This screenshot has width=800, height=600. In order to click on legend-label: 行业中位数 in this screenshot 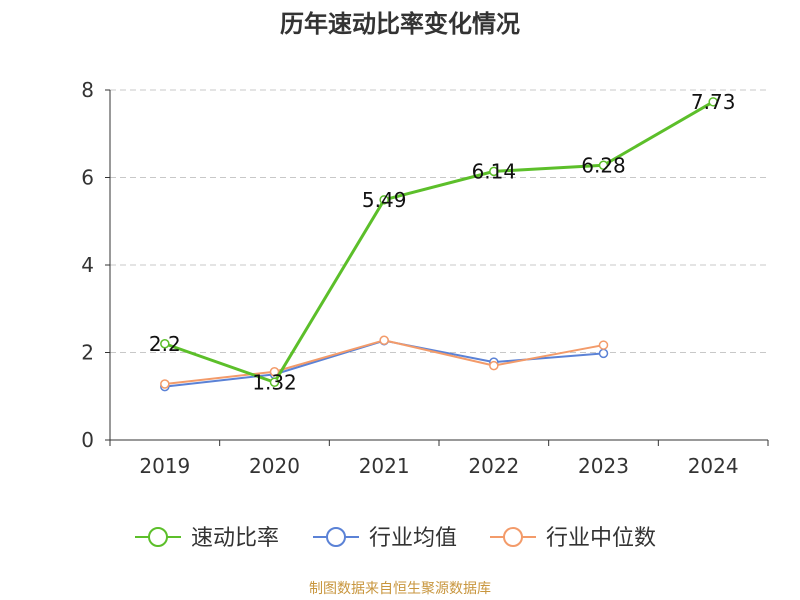, I will do `click(601, 538)`.